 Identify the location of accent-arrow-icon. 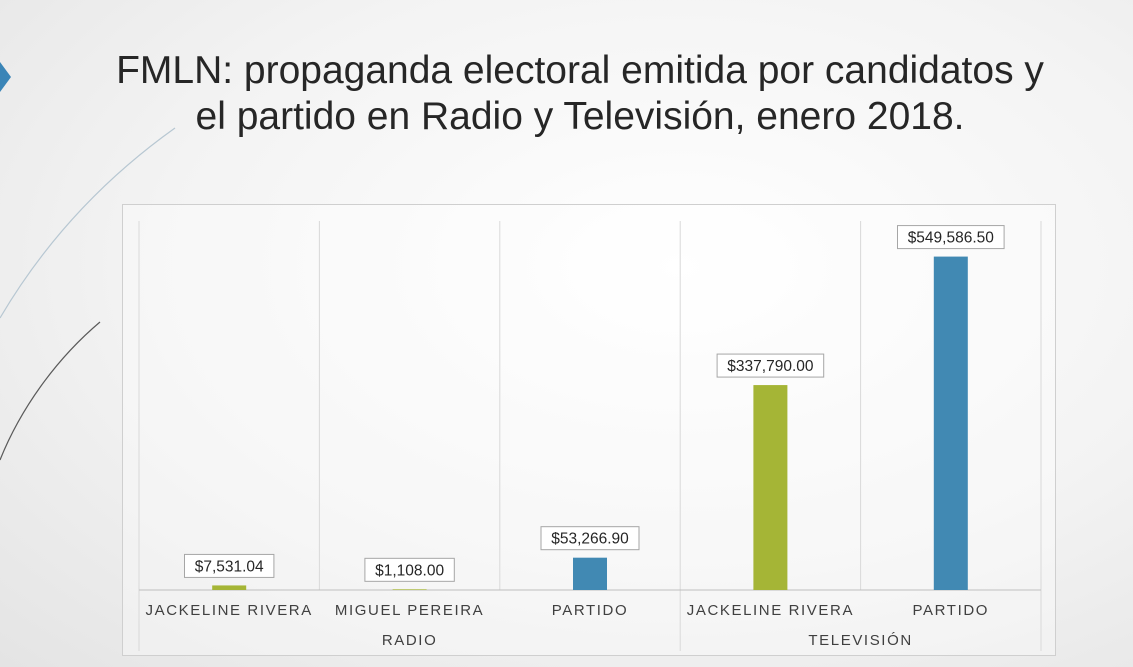
(5, 77).